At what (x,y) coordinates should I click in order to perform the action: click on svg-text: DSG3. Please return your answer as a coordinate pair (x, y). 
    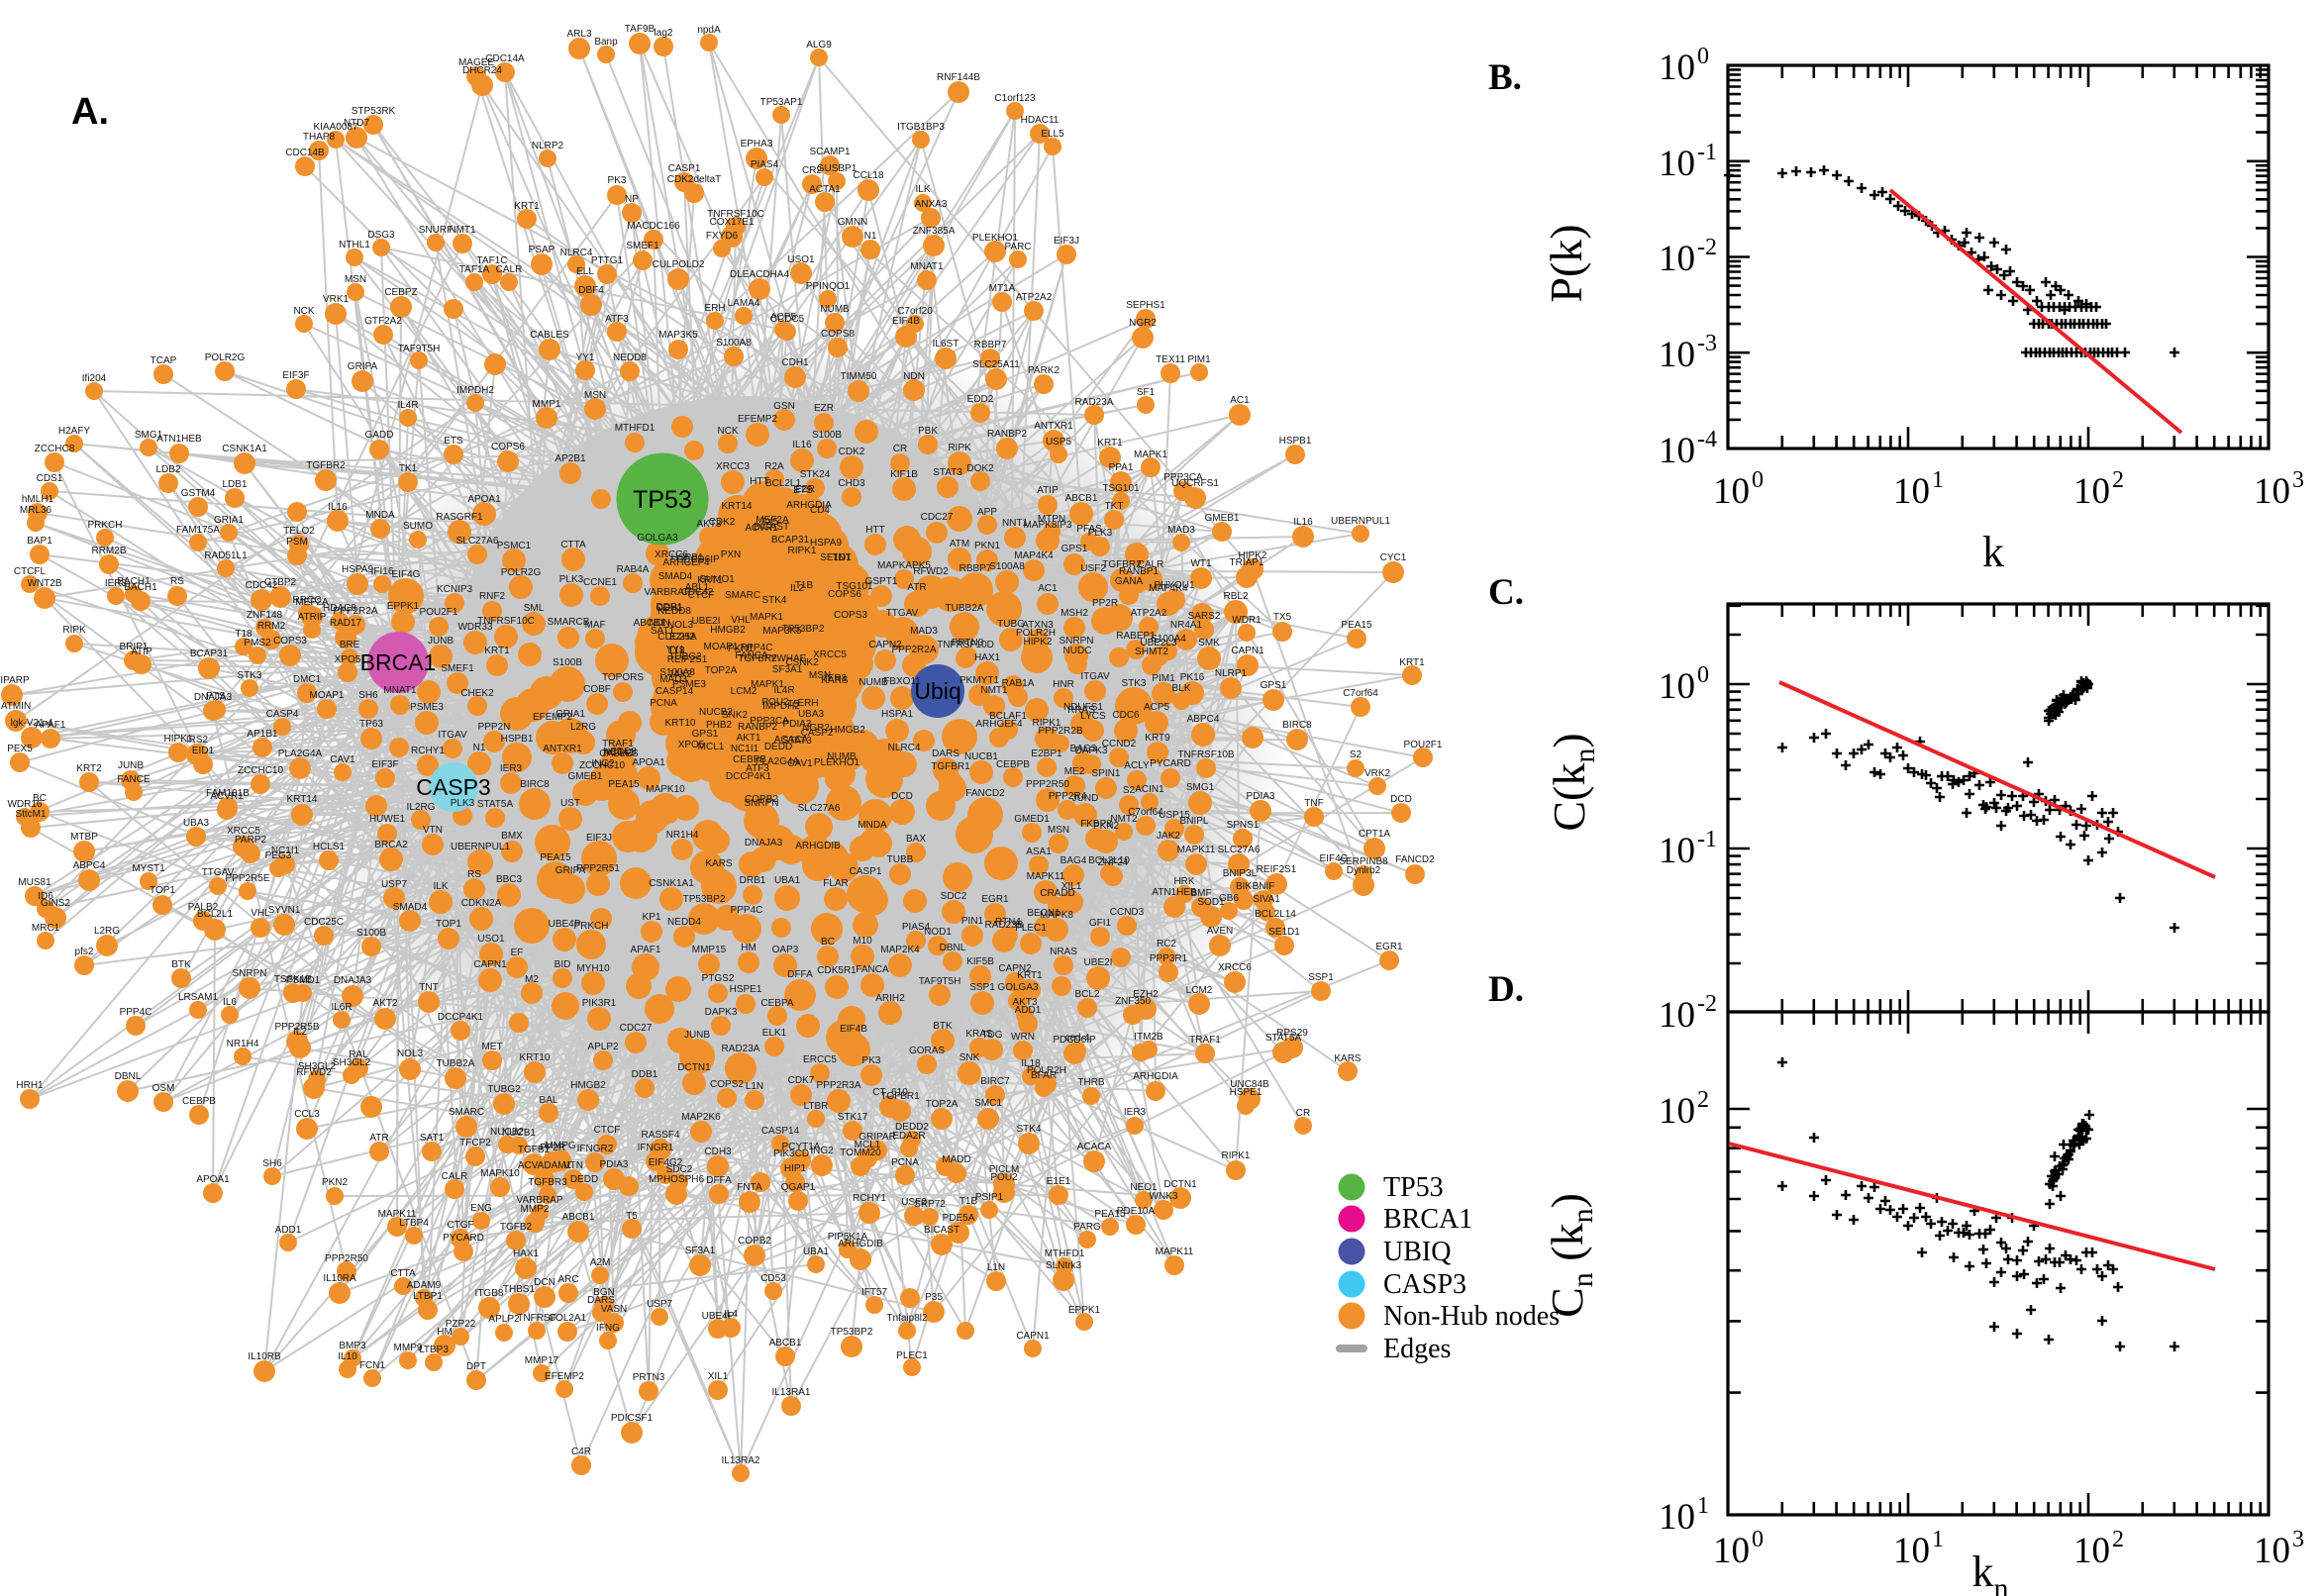
    Looking at the image, I should click on (381, 235).